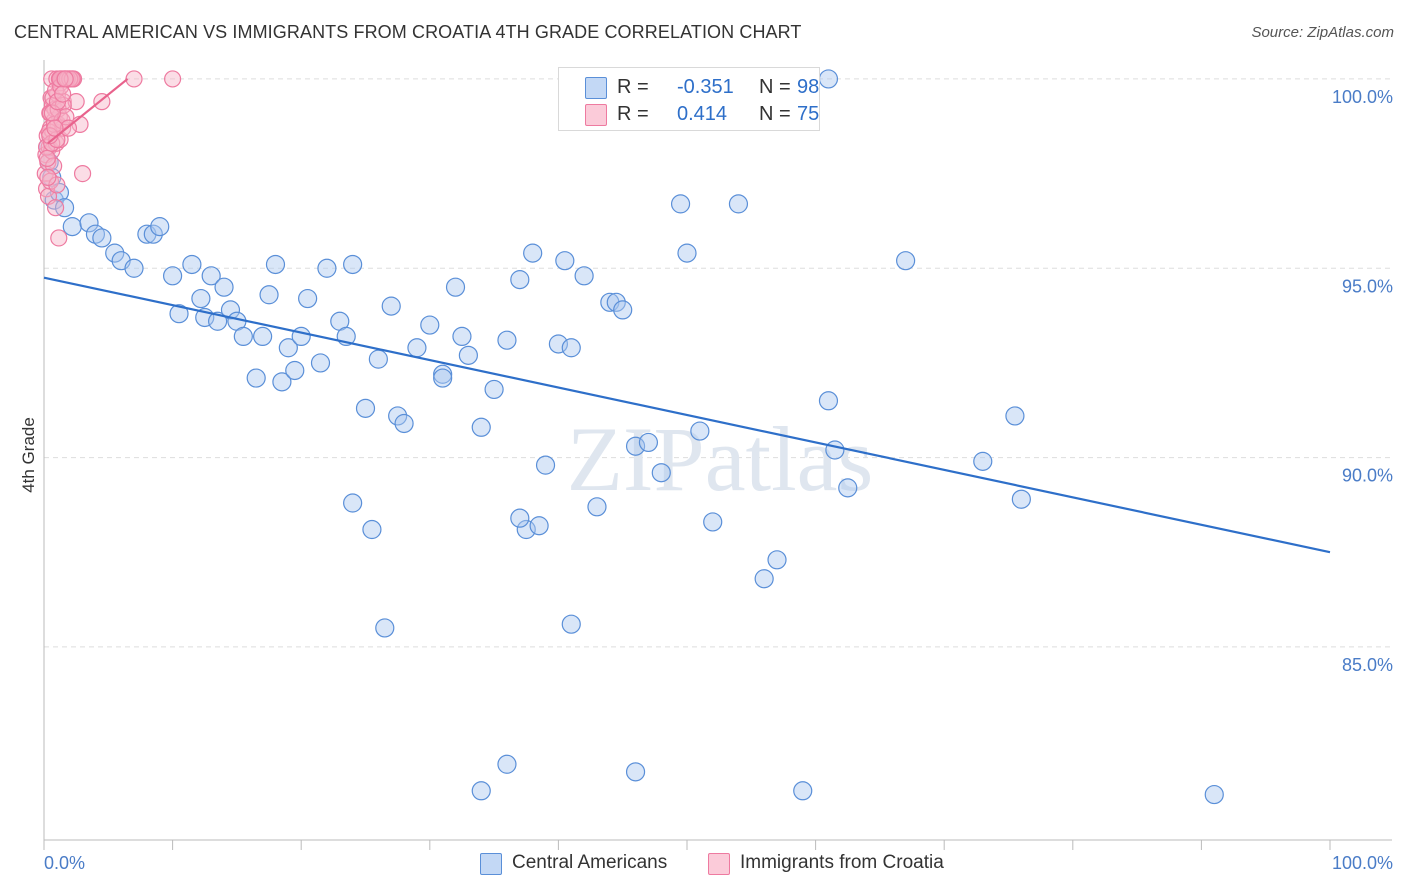 This screenshot has height=892, width=1406. I want to click on source-label: Source: ZipAtlas.com, so click(1322, 32).